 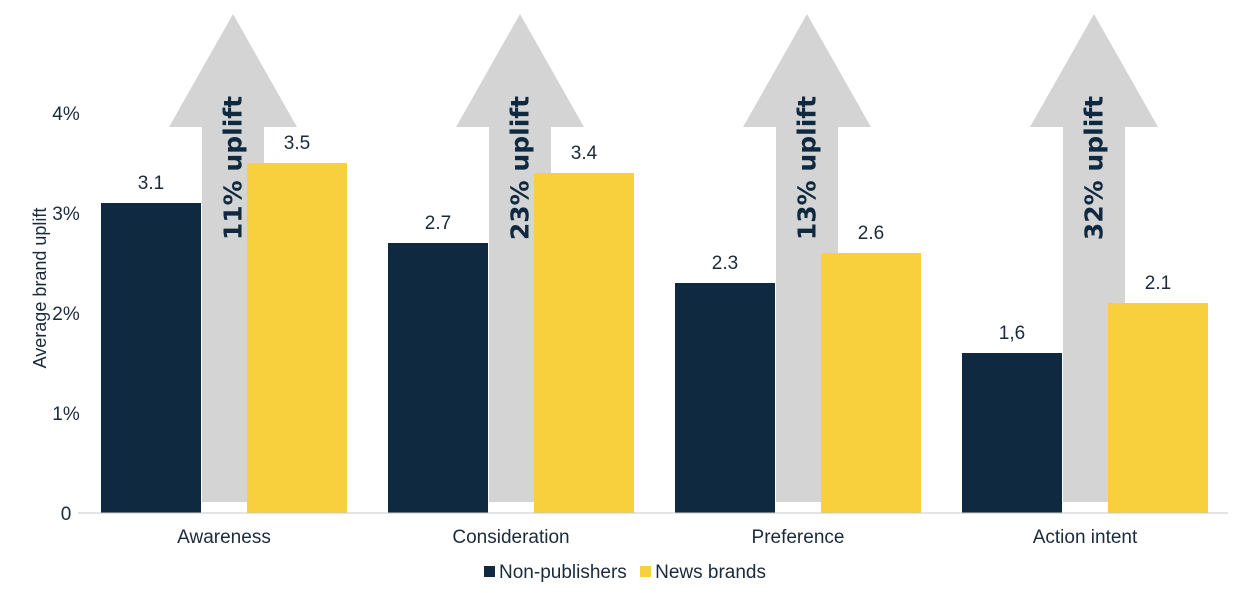 I want to click on bar-news-brands-awareness, so click(x=297, y=338).